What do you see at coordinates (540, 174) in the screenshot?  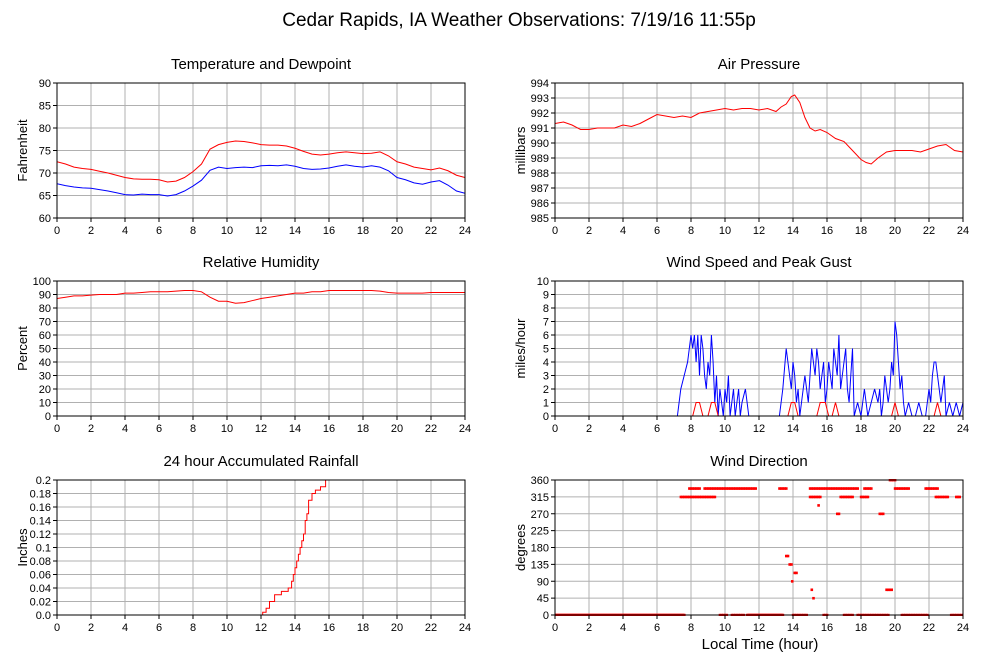 I see `y-tick-label: 988` at bounding box center [540, 174].